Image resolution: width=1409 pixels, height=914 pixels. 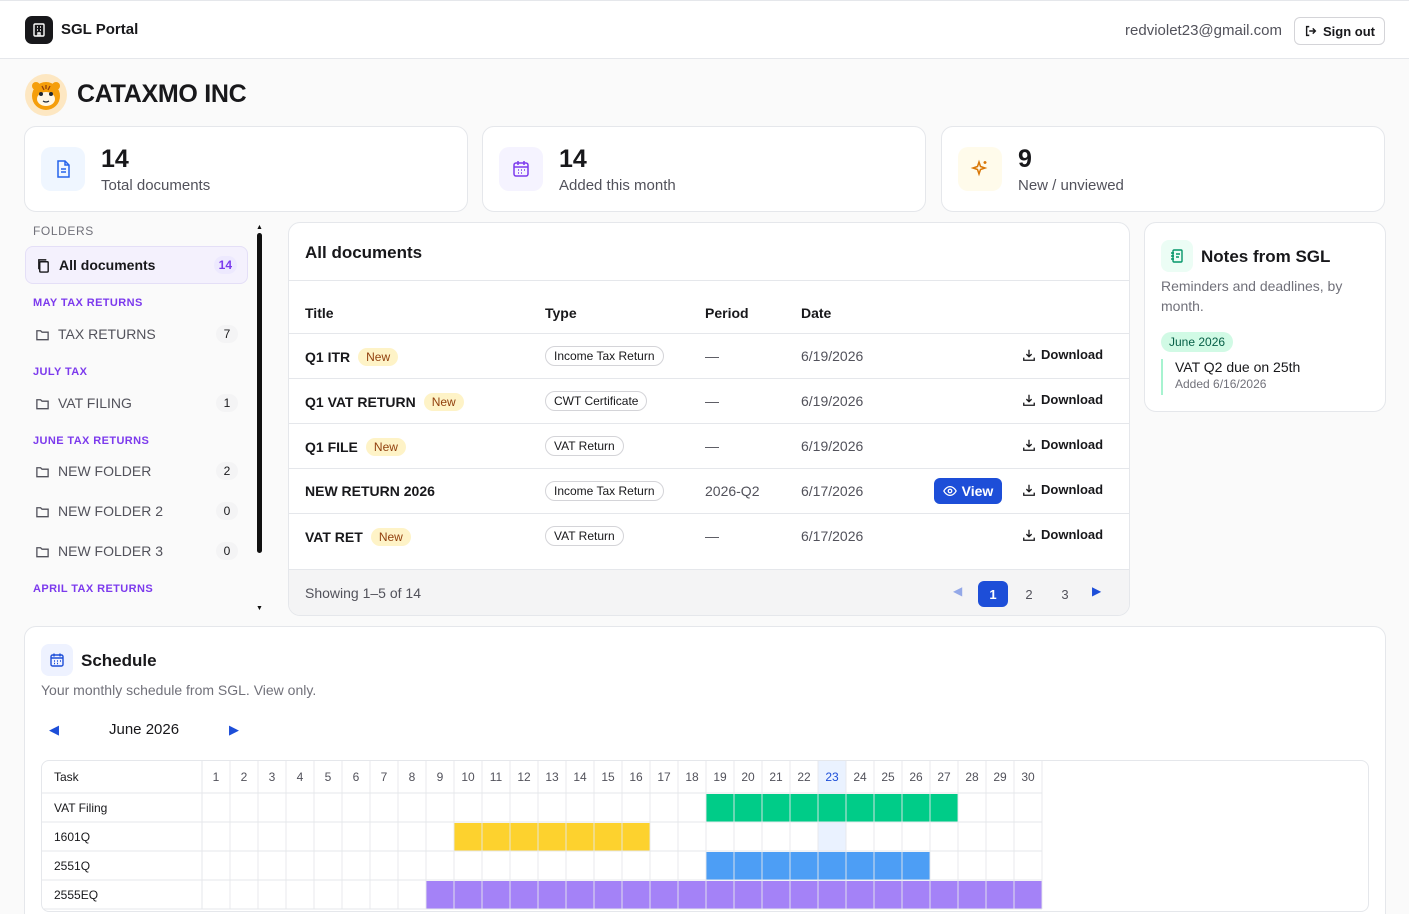 I want to click on document-icon, so click(x=63, y=169).